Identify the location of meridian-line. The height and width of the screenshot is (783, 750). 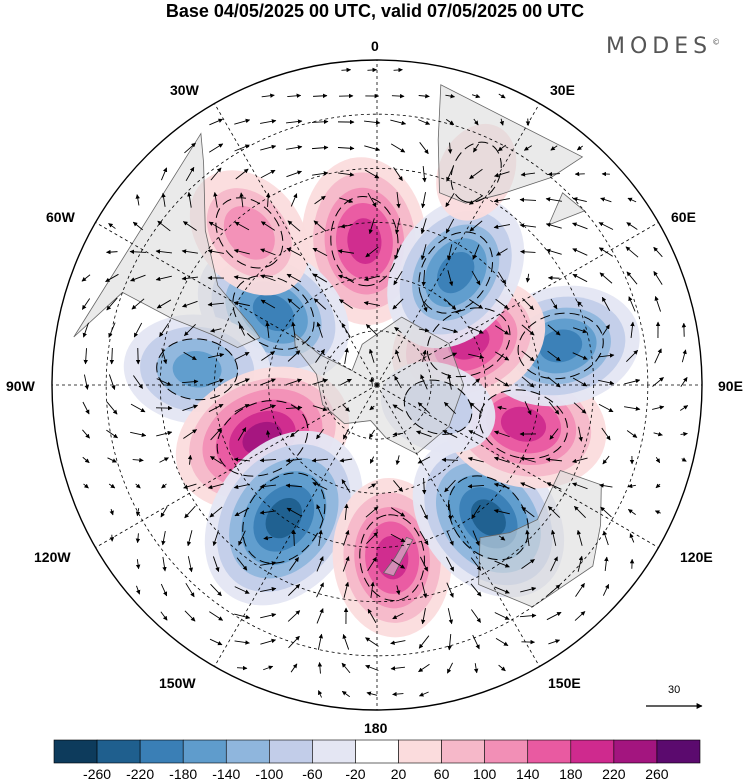
(296, 525).